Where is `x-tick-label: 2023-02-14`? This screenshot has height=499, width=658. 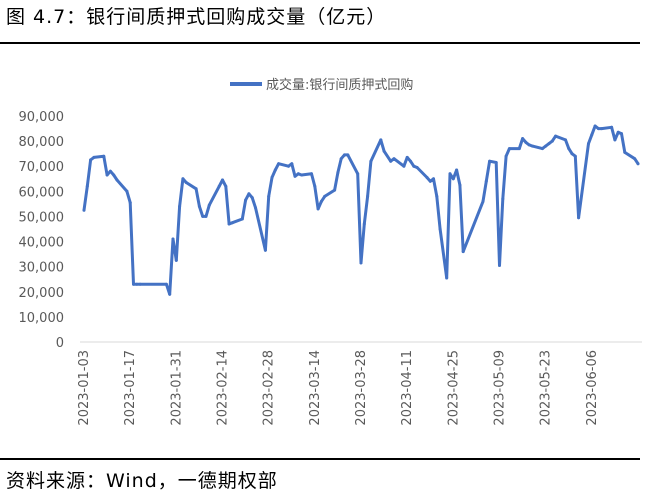 x-tick-label: 2023-02-14 is located at coordinates (223, 388).